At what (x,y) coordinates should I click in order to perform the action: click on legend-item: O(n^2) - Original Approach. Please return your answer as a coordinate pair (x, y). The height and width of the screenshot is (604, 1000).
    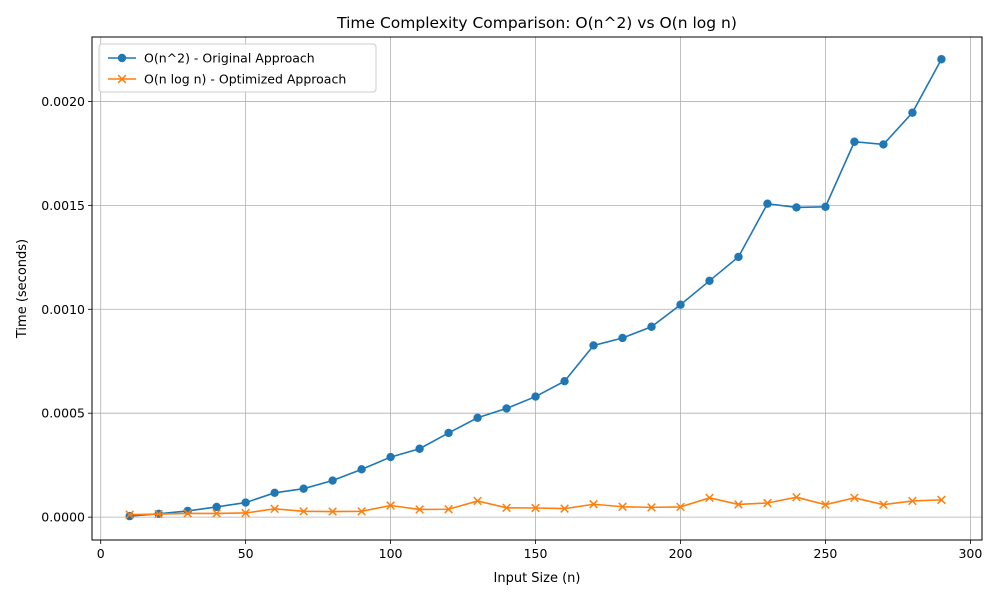
    Looking at the image, I should click on (211, 58).